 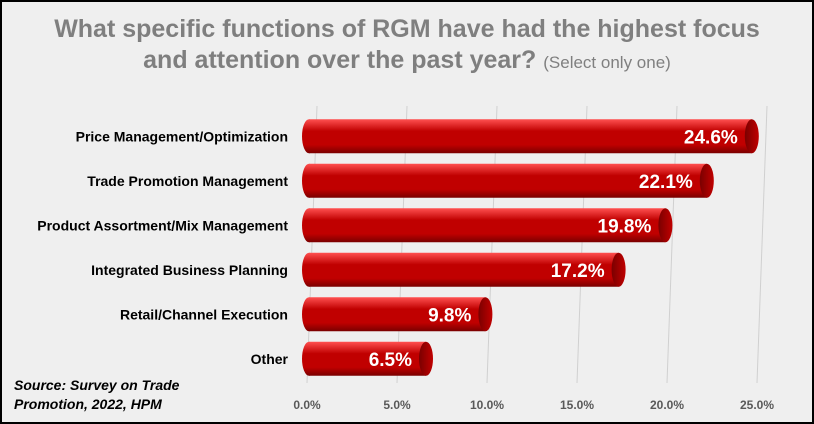 What do you see at coordinates (757, 405) in the screenshot?
I see `x-tick-label-5: 25.0%` at bounding box center [757, 405].